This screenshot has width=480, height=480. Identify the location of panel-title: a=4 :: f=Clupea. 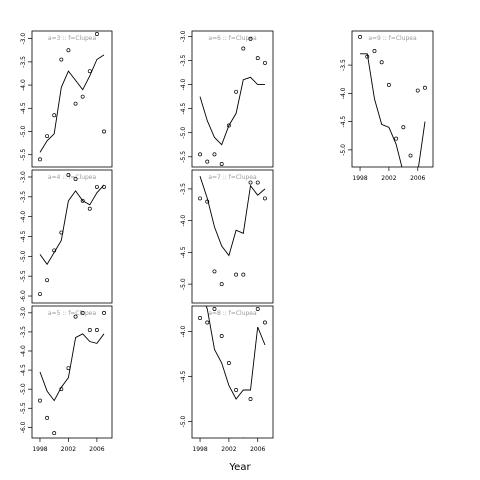
(72, 177).